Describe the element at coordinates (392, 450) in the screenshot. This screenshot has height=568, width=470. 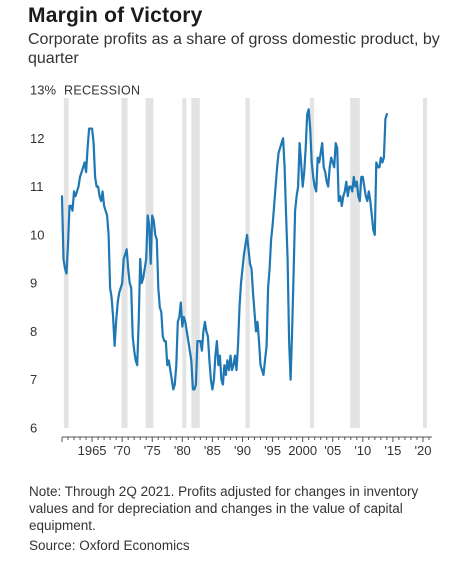
I see `x-tick-label: '15` at that location.